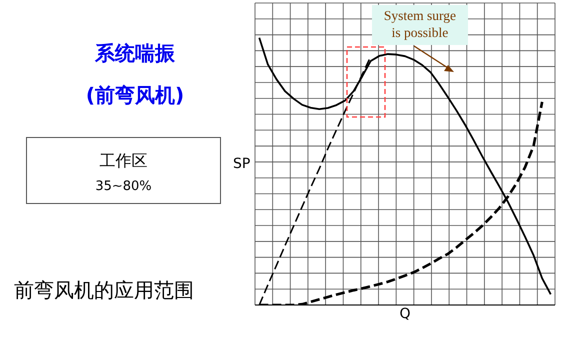 The image size is (573, 345). I want to click on text: (前弯风机), so click(135, 95).